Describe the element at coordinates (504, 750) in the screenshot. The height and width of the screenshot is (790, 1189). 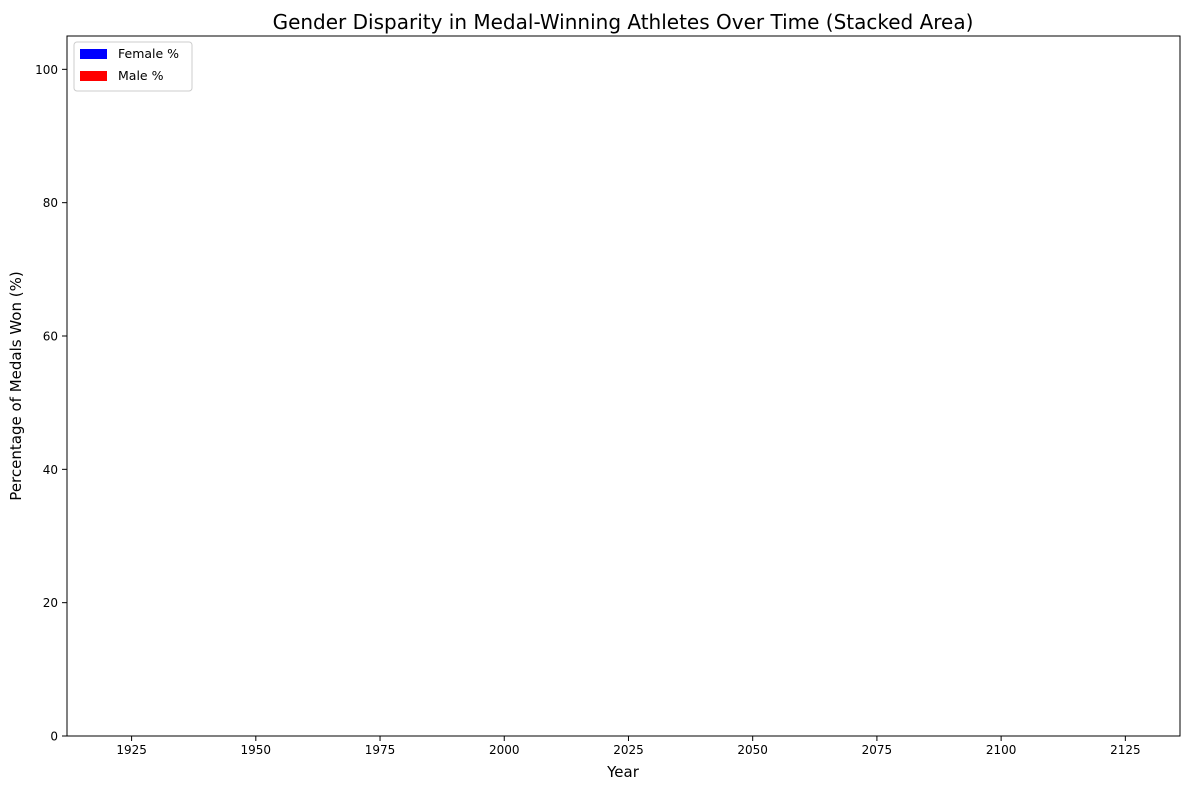
I see `x-tick-label: 2000` at that location.